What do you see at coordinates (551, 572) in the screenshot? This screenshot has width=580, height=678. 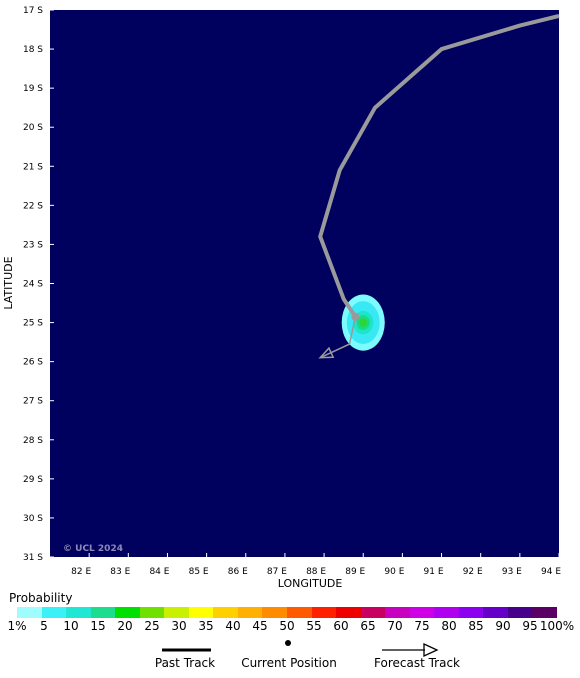 I see `x-tick-label: 94 E` at bounding box center [551, 572].